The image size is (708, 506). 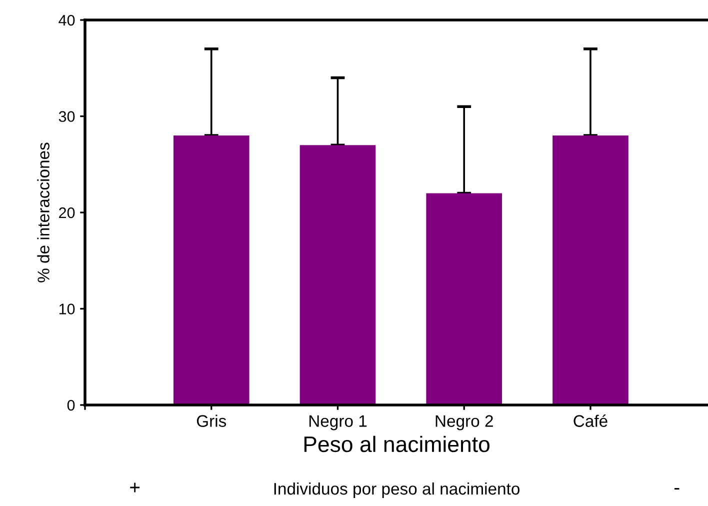 I want to click on x-tick-label: Café, so click(x=591, y=420).